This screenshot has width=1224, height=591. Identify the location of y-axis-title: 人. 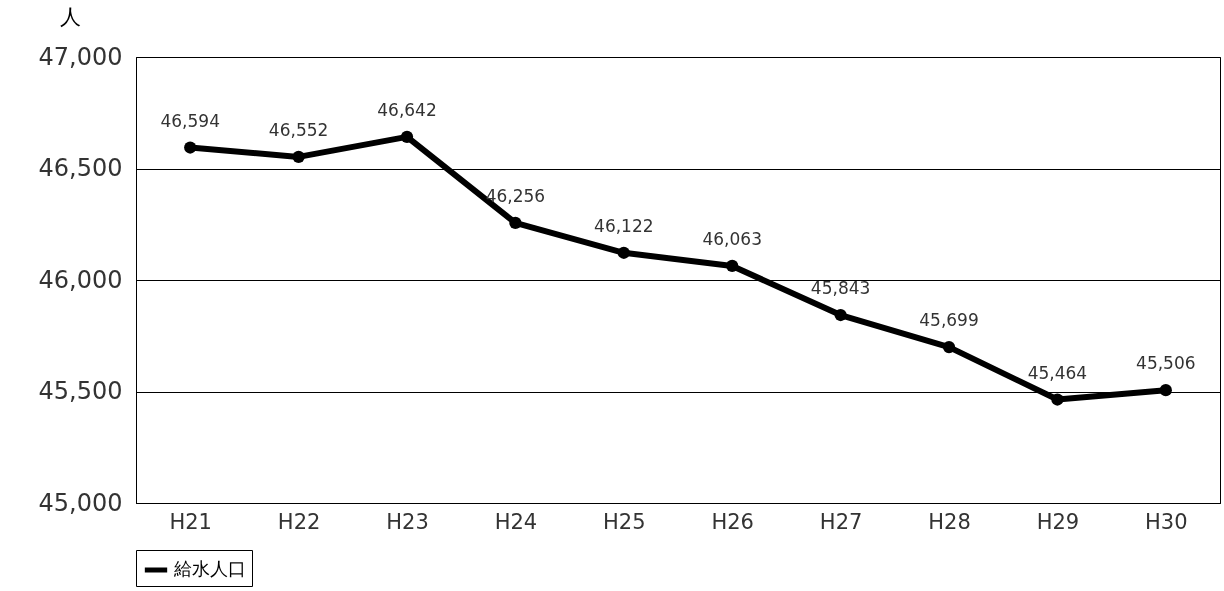
(70, 16).